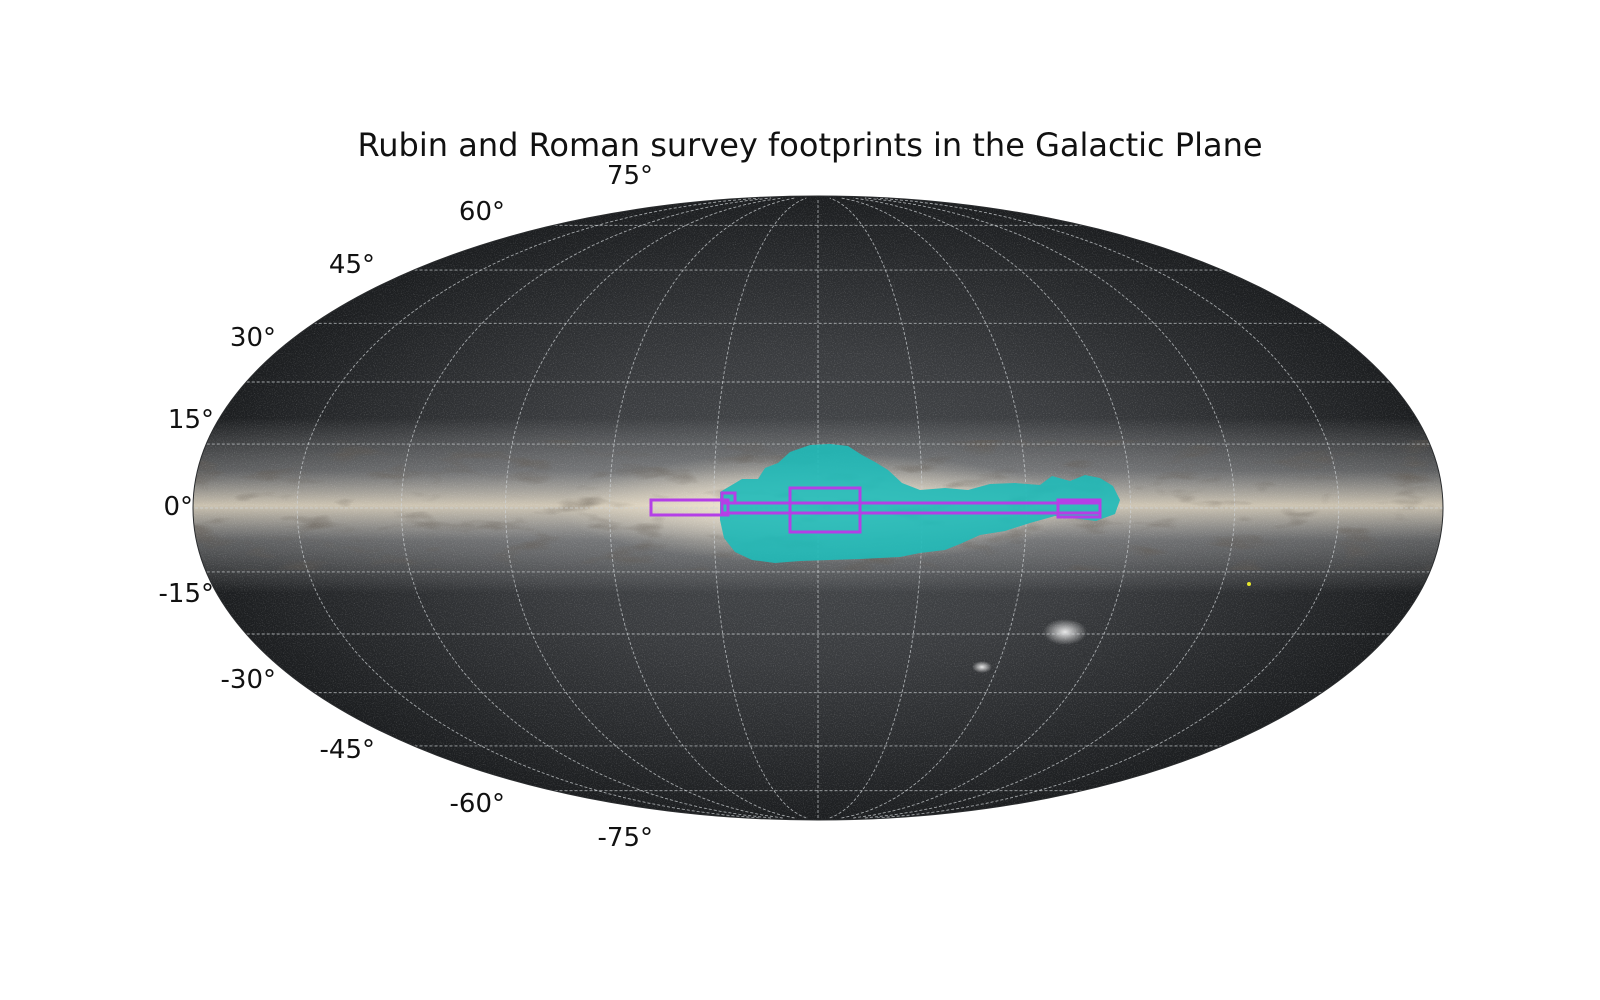 The height and width of the screenshot is (1000, 1600). What do you see at coordinates (347, 750) in the screenshot?
I see `tick-lat-minus-45: -45°` at bounding box center [347, 750].